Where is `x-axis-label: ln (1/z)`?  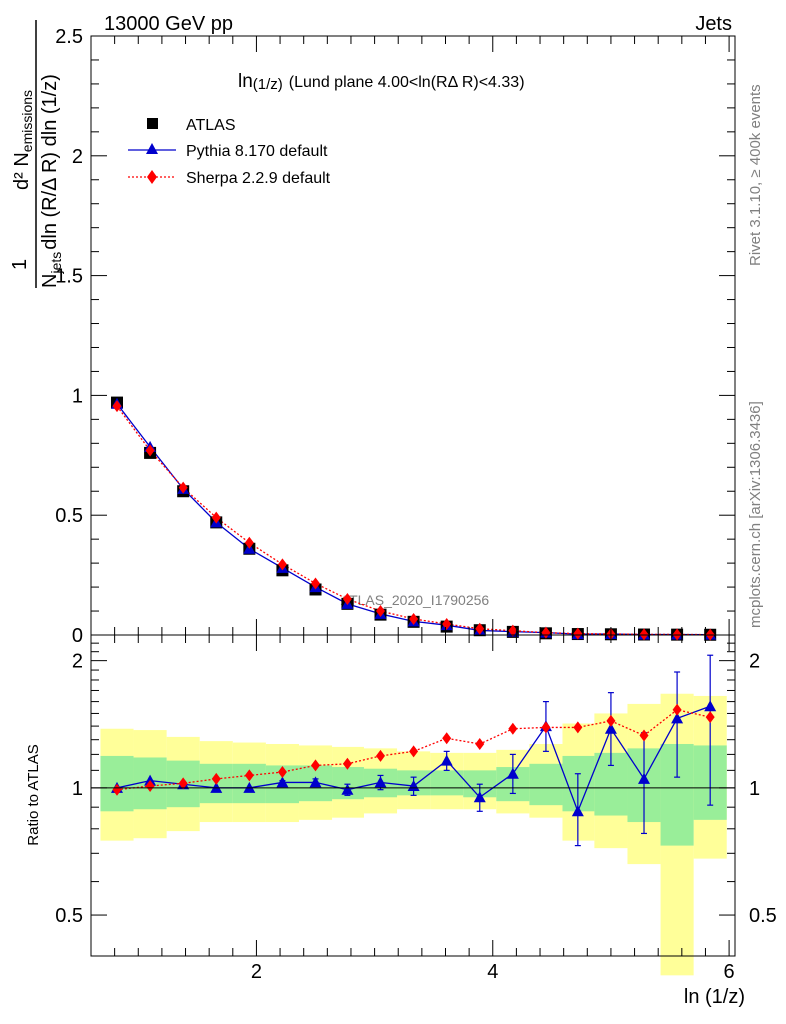 x-axis-label: ln (1/z) is located at coordinates (714, 997).